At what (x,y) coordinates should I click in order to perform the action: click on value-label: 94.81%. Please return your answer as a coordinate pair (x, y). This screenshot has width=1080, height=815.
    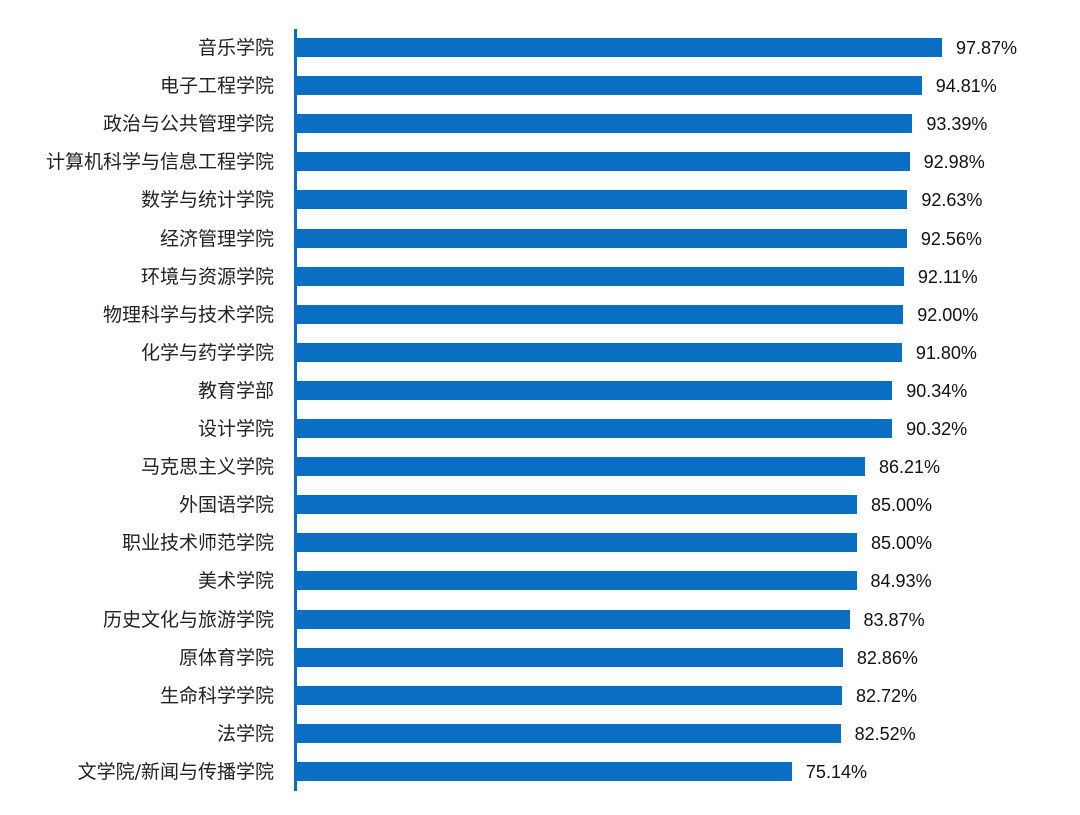
    Looking at the image, I should click on (966, 86).